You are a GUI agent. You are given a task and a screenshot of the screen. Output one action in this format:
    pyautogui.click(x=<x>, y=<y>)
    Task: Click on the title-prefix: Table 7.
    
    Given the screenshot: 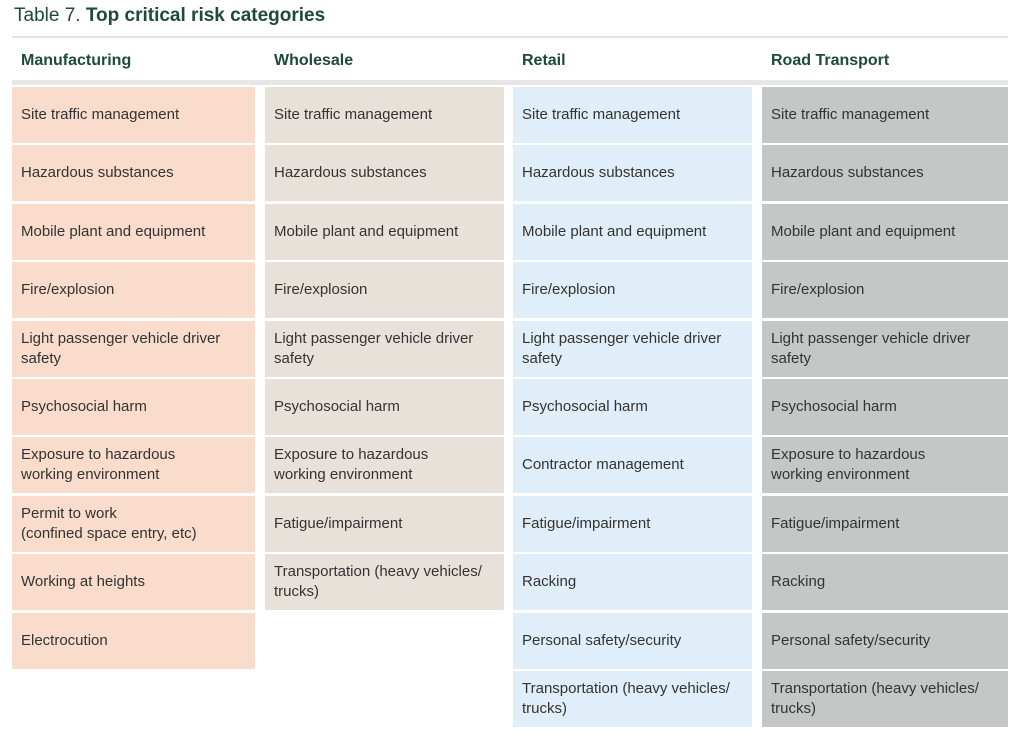 What is the action you would take?
    pyautogui.click(x=47, y=15)
    